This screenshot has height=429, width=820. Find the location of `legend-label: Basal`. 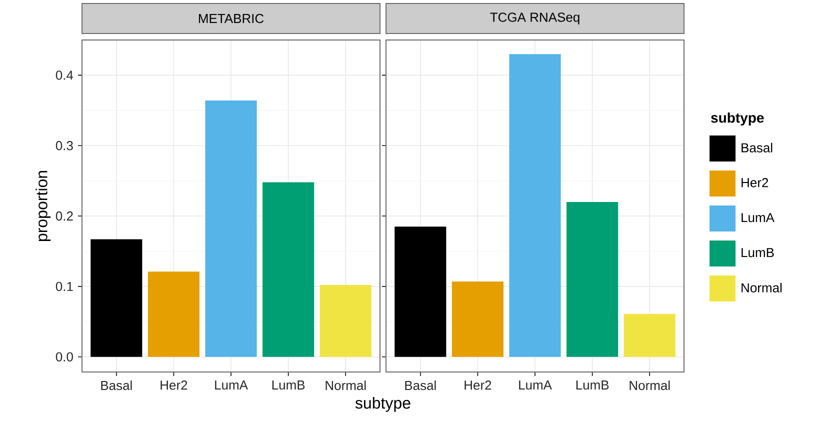

legend-label: Basal is located at coordinates (757, 147).